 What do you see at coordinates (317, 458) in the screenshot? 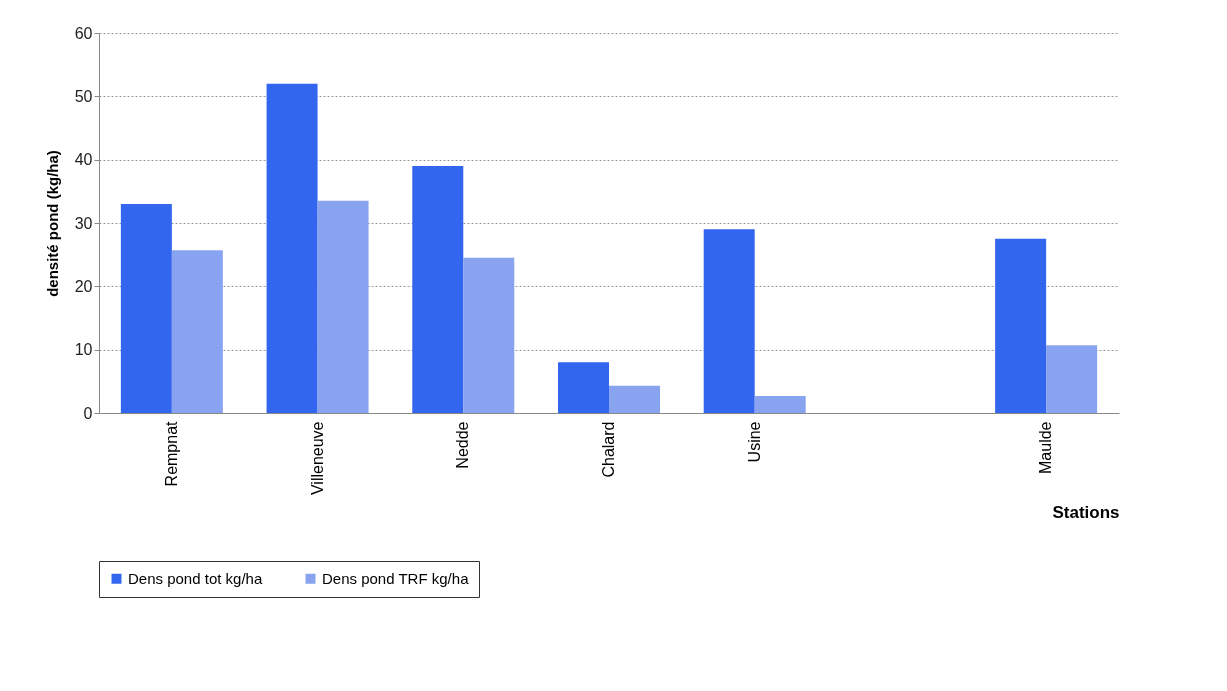
I see `x-tick-label: Villeneuve` at bounding box center [317, 458].